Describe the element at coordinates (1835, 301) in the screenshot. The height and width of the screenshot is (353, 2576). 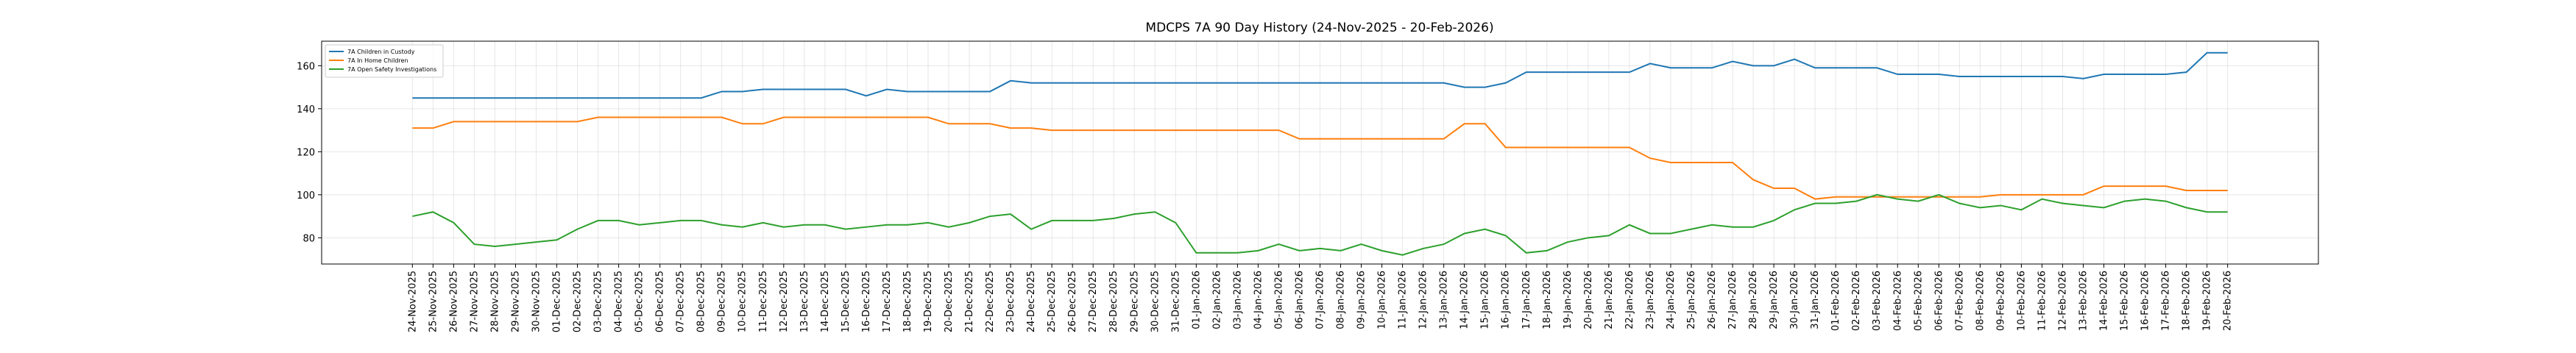
I see `x-tick-label: 01-Feb-2026` at that location.